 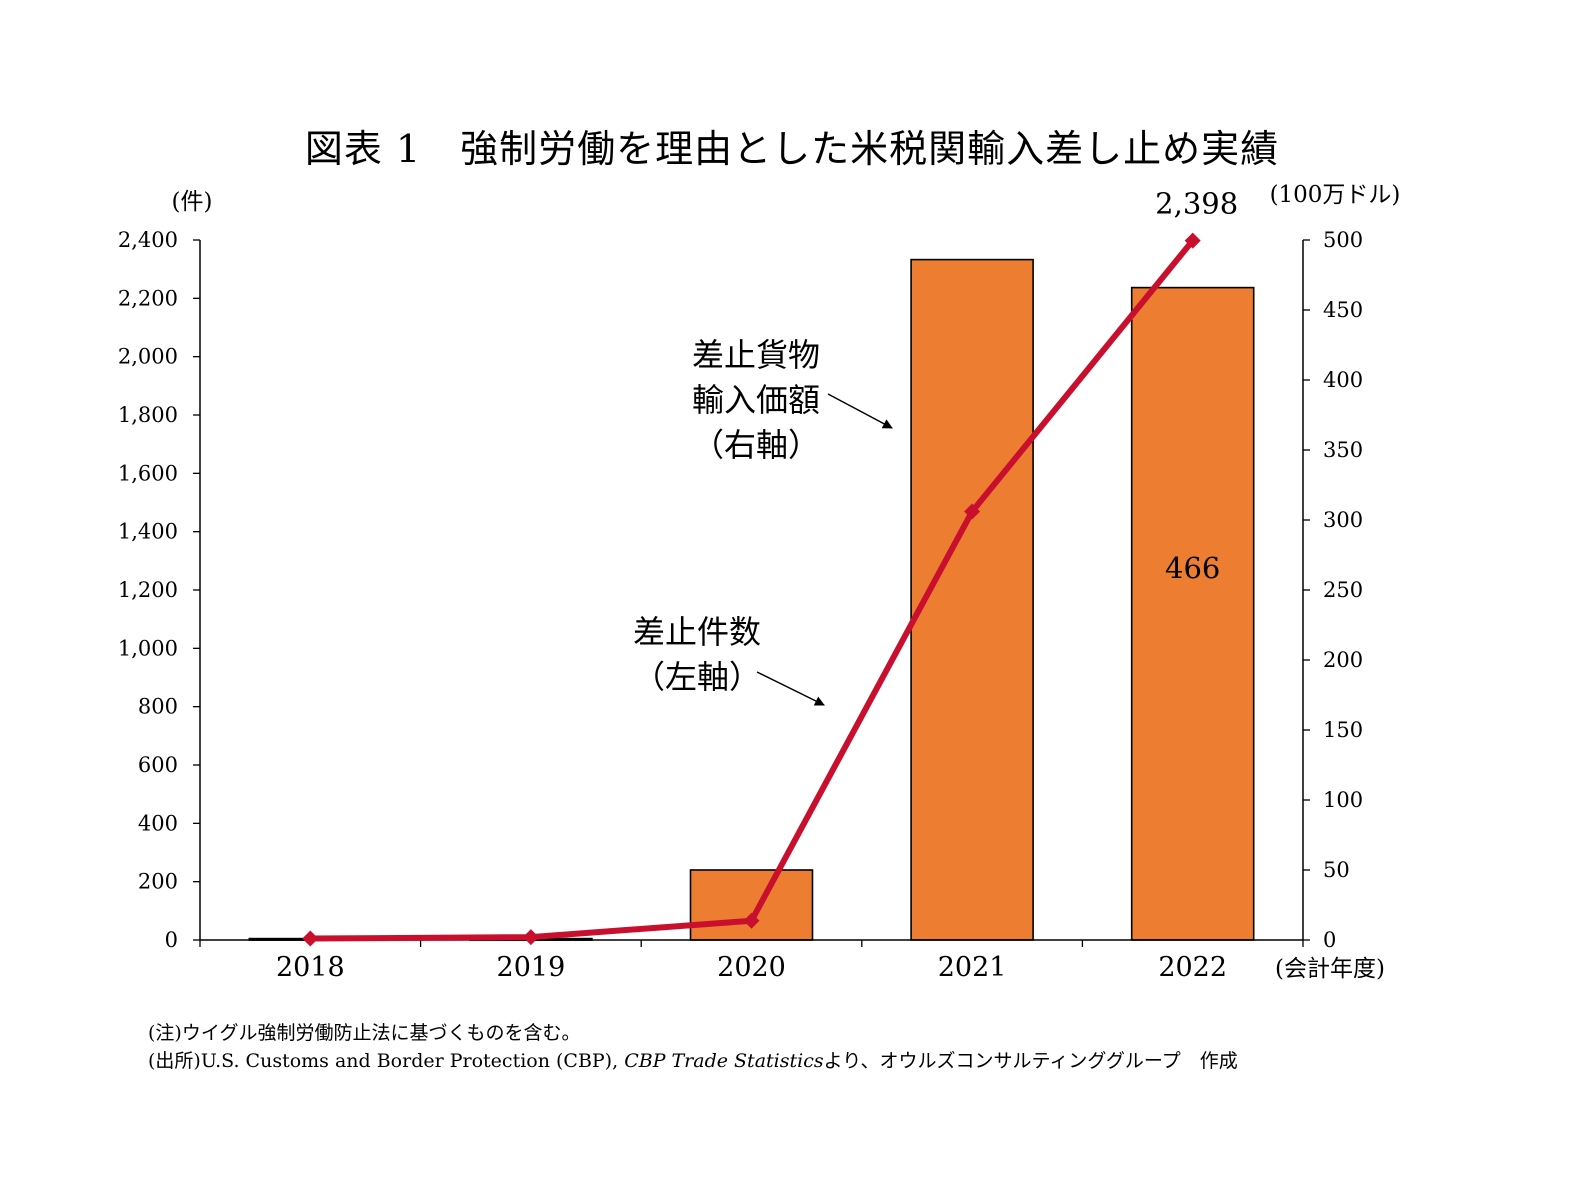 What do you see at coordinates (972, 511) in the screenshot?
I see `count-point-2021` at bounding box center [972, 511].